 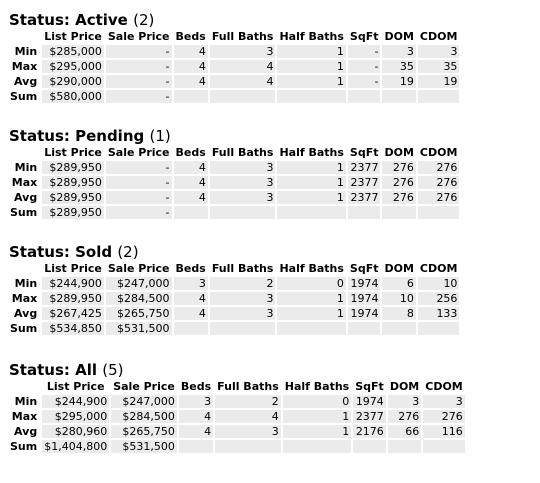 What do you see at coordinates (138, 298) in the screenshot?
I see `cell-sale-price: $284,500` at bounding box center [138, 298].